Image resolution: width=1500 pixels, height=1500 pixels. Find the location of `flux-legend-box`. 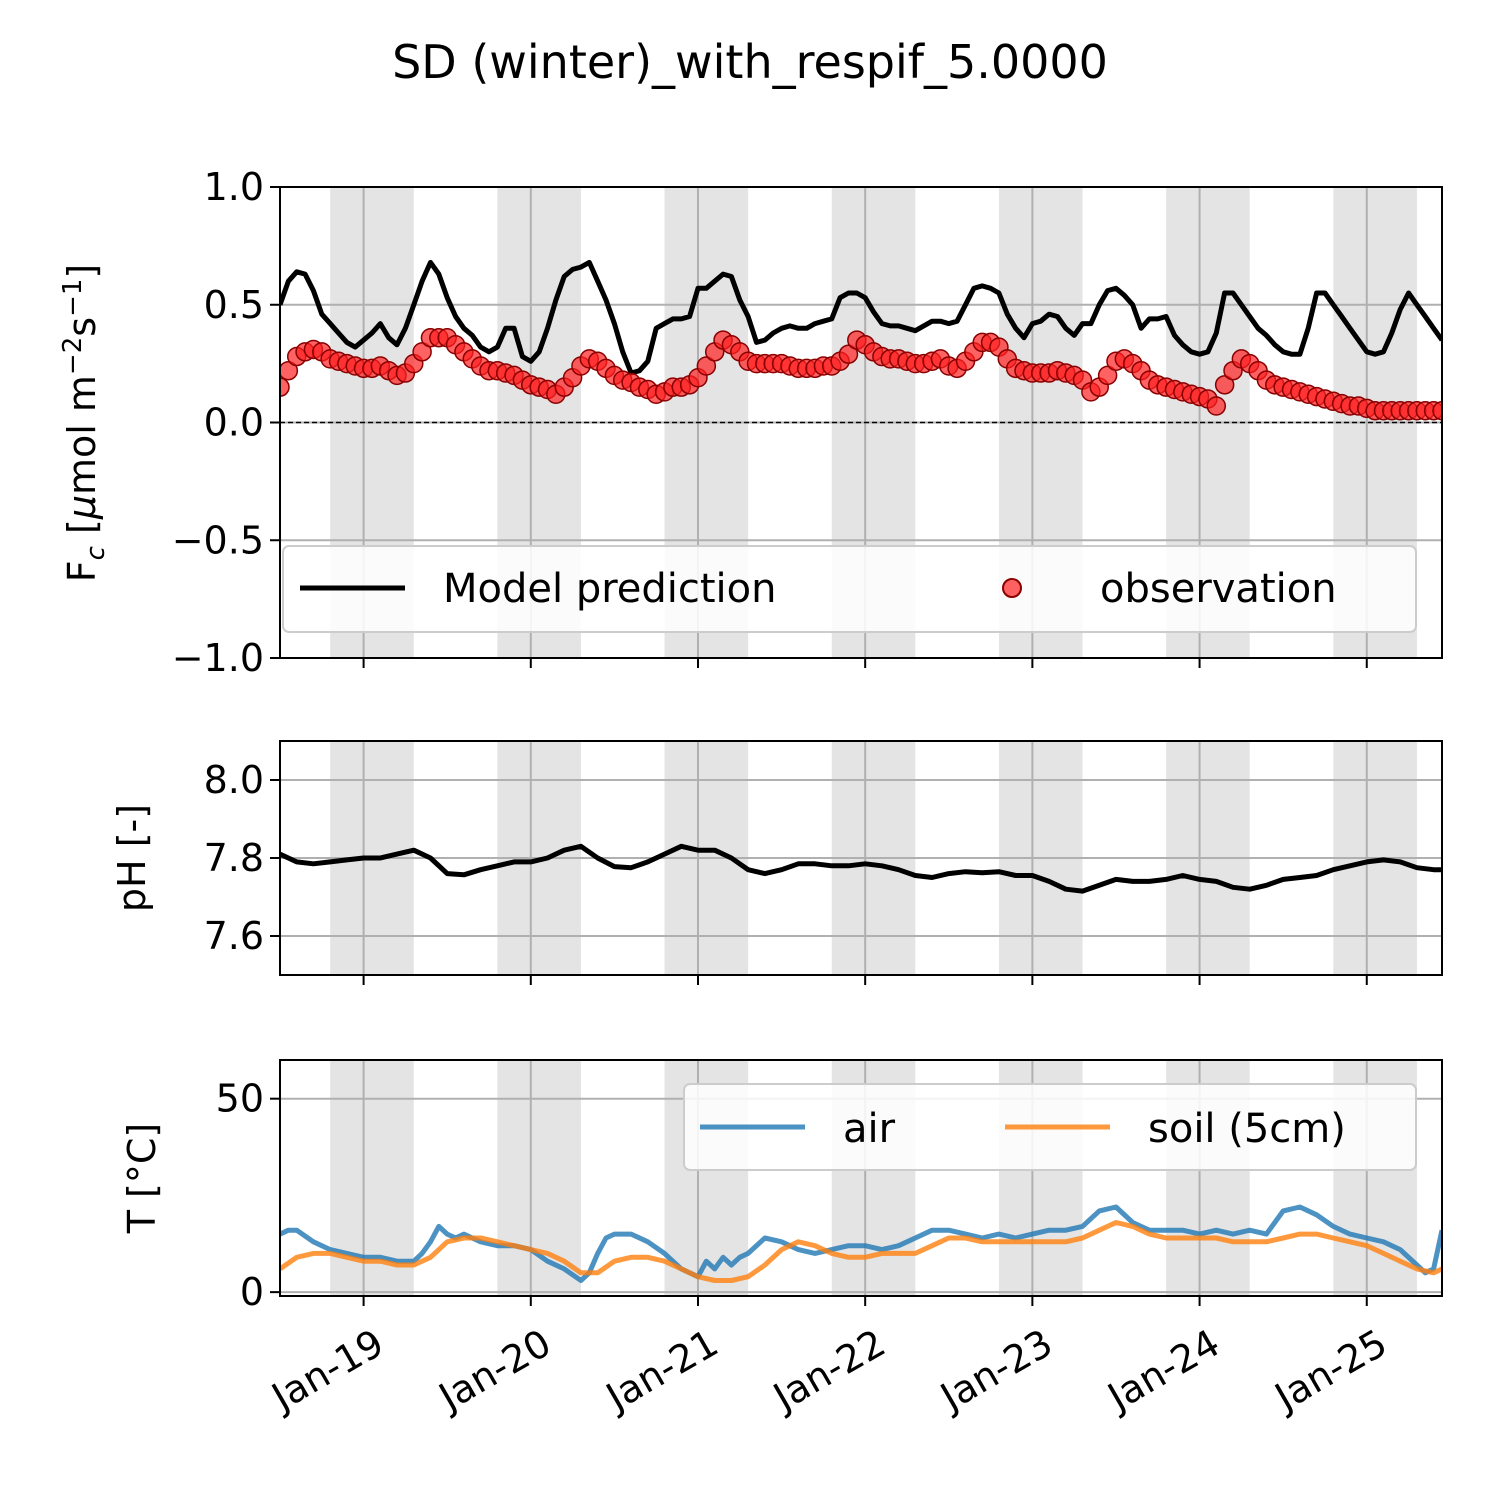

flux-legend-box is located at coordinates (849, 589).